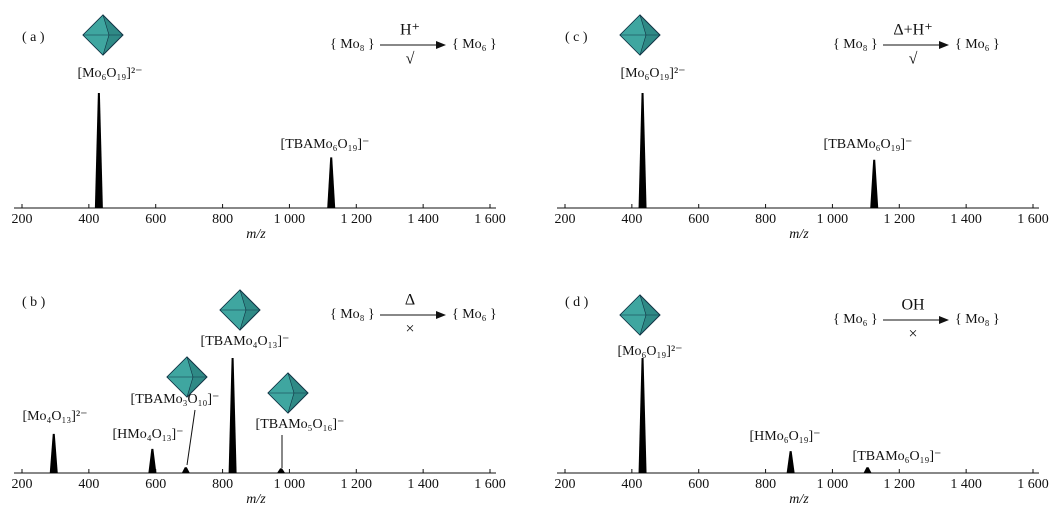  What do you see at coordinates (977, 319) in the screenshot?
I see `scheme-to: { Mo₈ }` at bounding box center [977, 319].